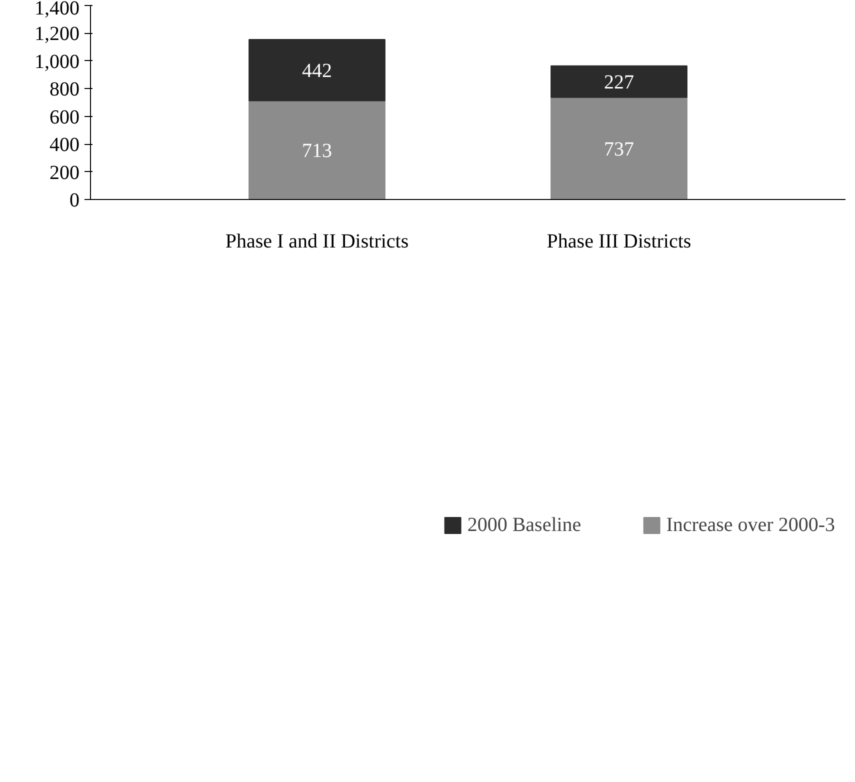 The width and height of the screenshot is (855, 782). Describe the element at coordinates (65, 173) in the screenshot. I see `y-tick-label: 200` at that location.